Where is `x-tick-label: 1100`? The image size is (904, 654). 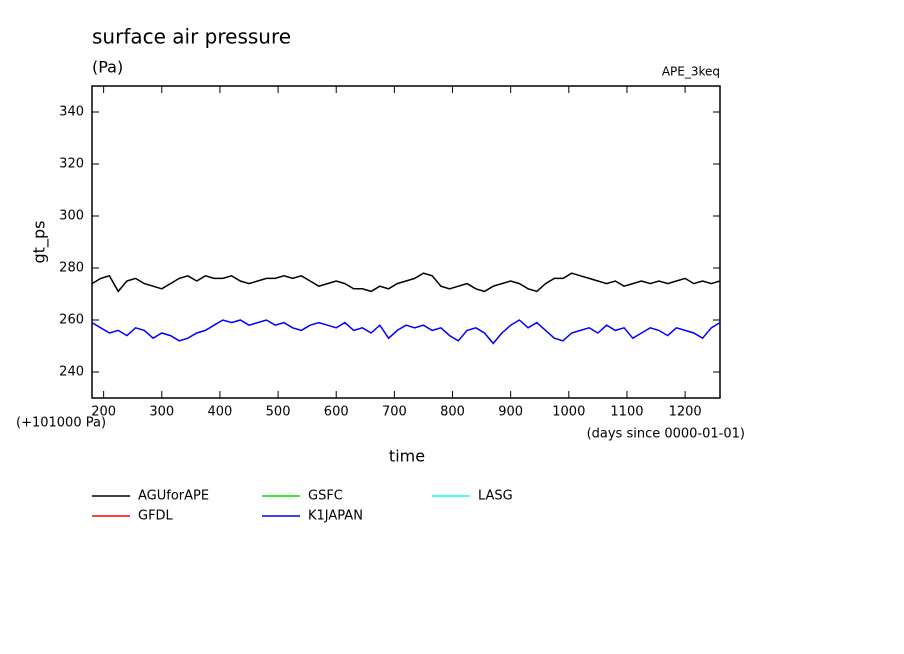
x-tick-label: 1100 is located at coordinates (626, 412).